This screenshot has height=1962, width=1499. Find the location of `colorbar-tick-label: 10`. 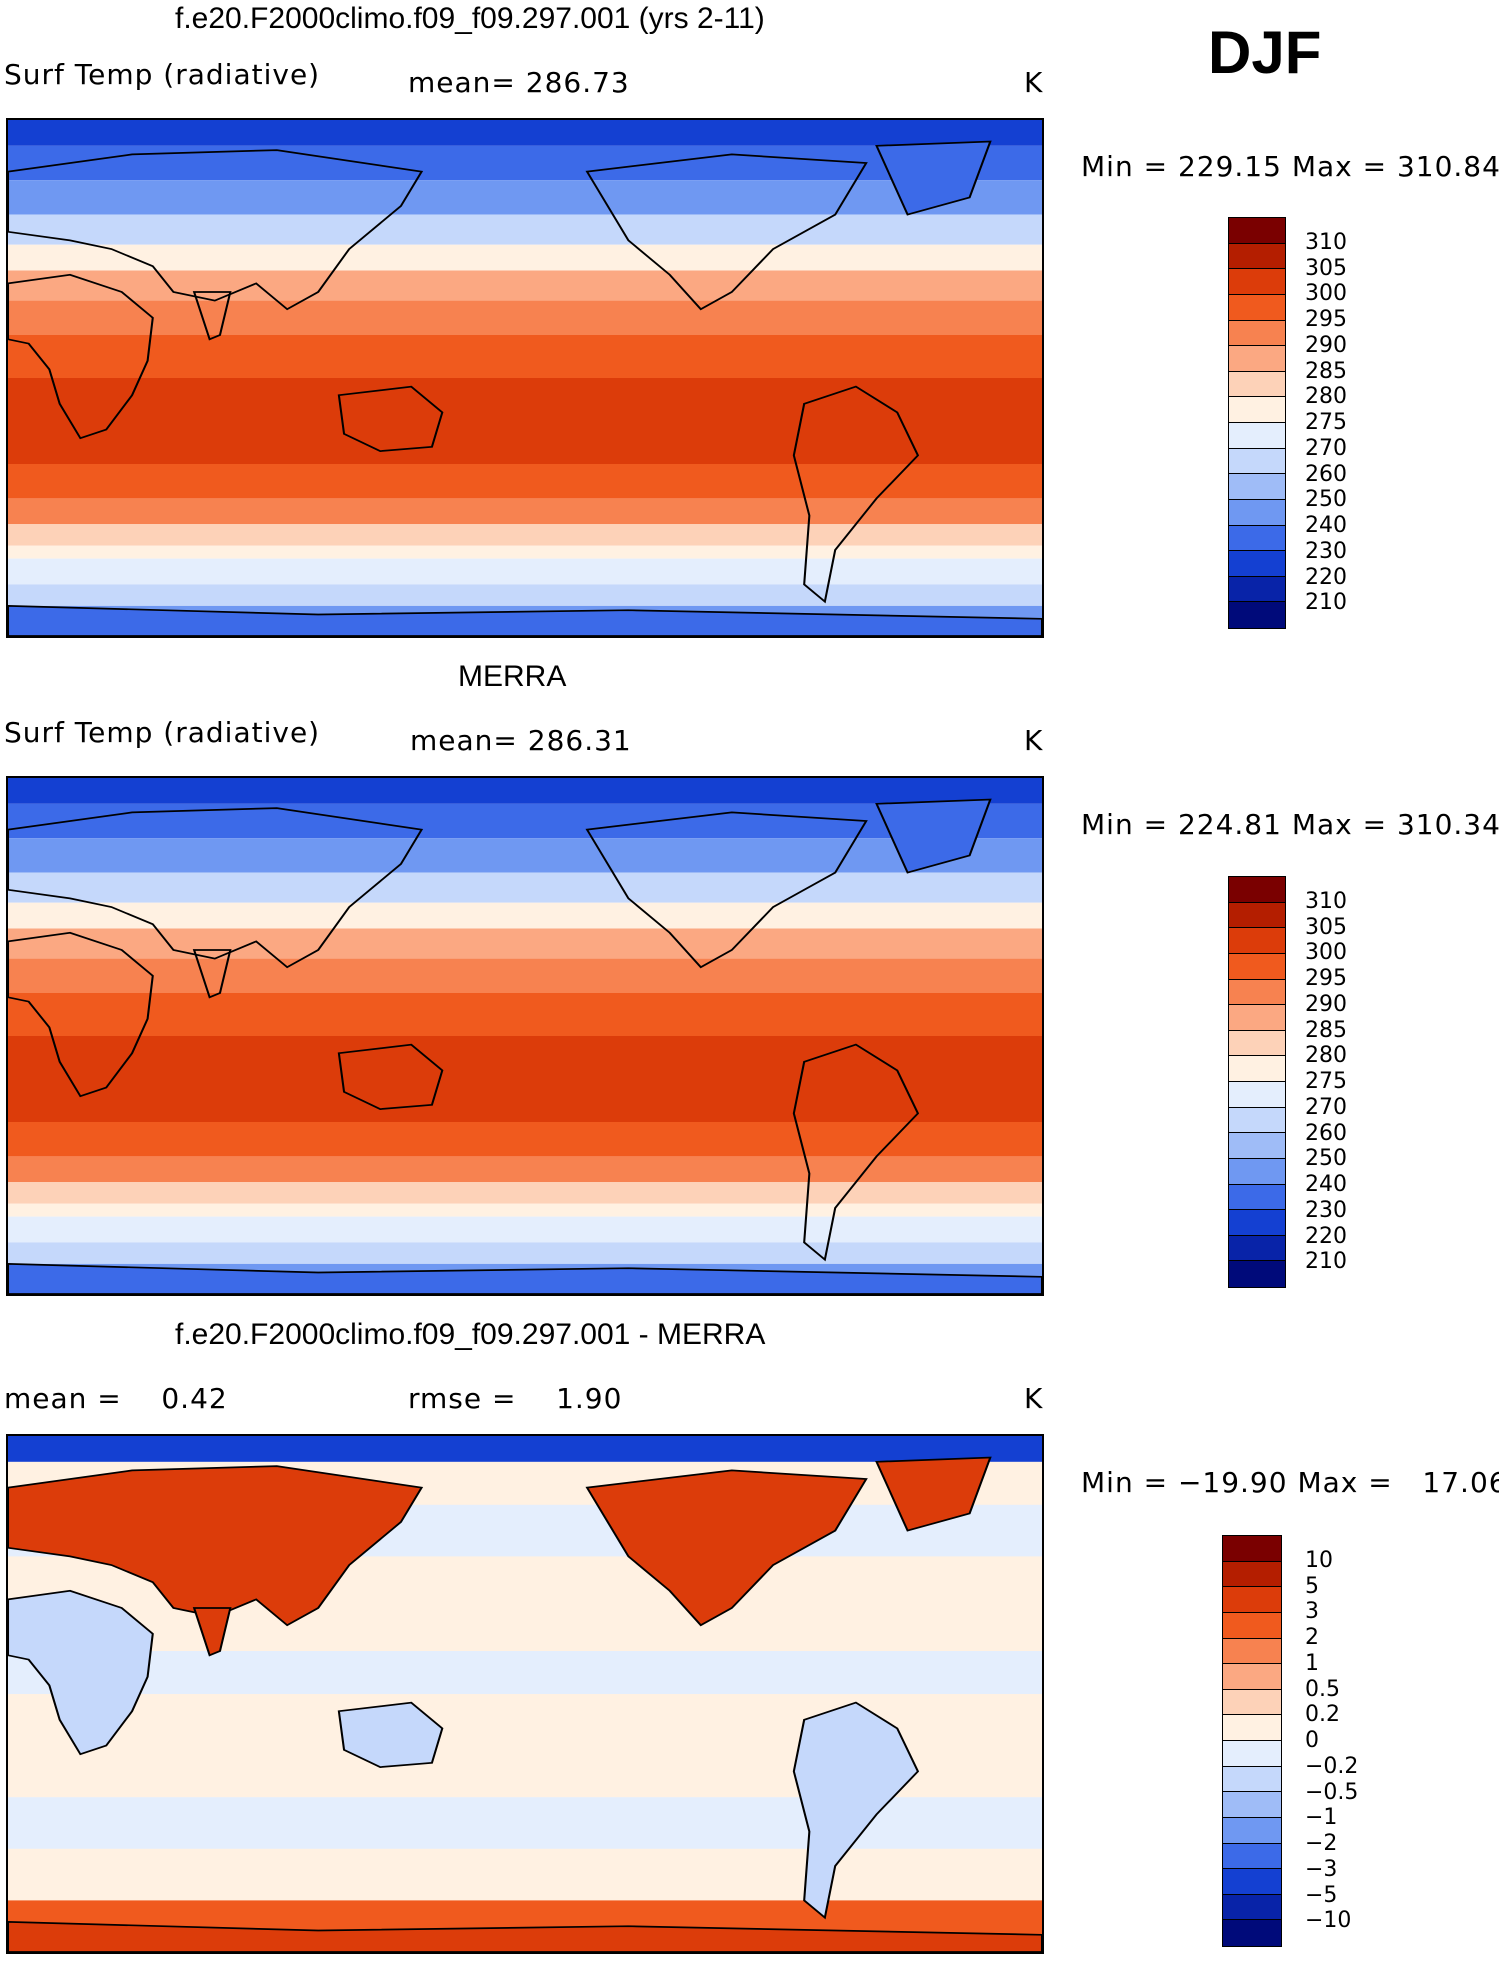

colorbar-tick-label: 10 is located at coordinates (1319, 1560).